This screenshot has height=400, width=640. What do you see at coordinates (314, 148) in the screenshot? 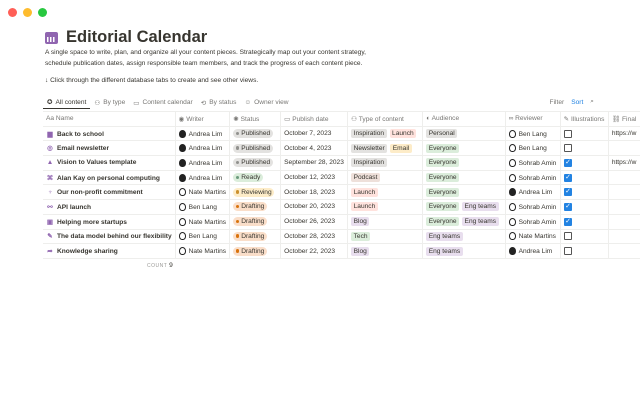
I see `publish-date-cell: October 4, 2023` at bounding box center [314, 148].